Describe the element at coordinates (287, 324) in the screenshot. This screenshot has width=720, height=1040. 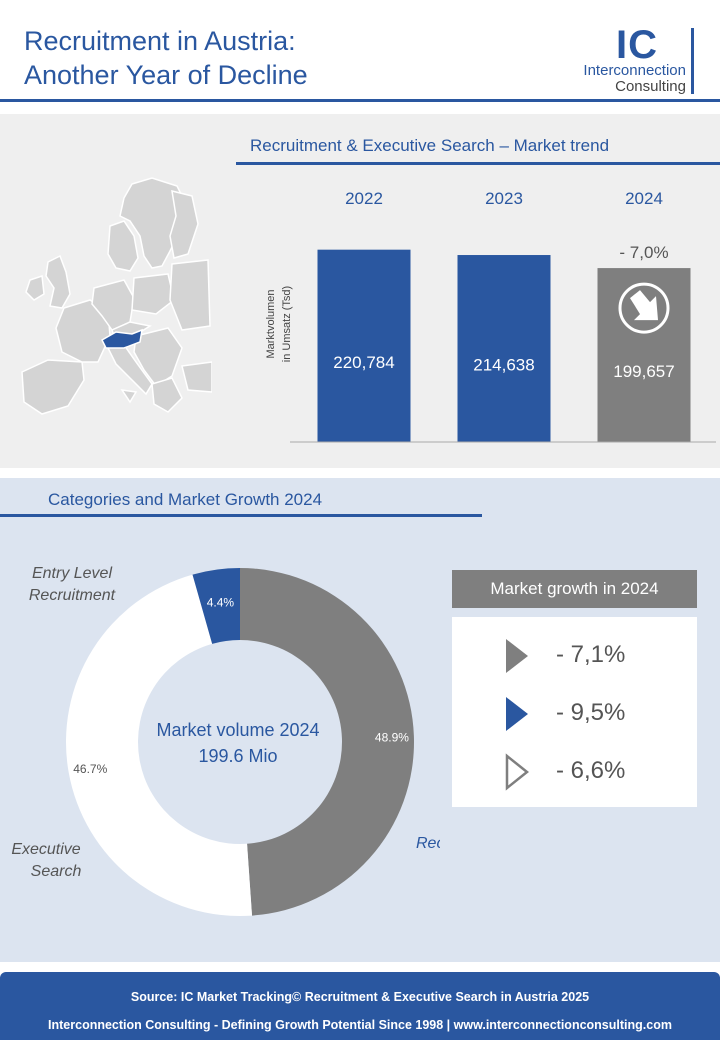
I see `y-axis-label-line-2: in Umsatz (Tsd)` at that location.